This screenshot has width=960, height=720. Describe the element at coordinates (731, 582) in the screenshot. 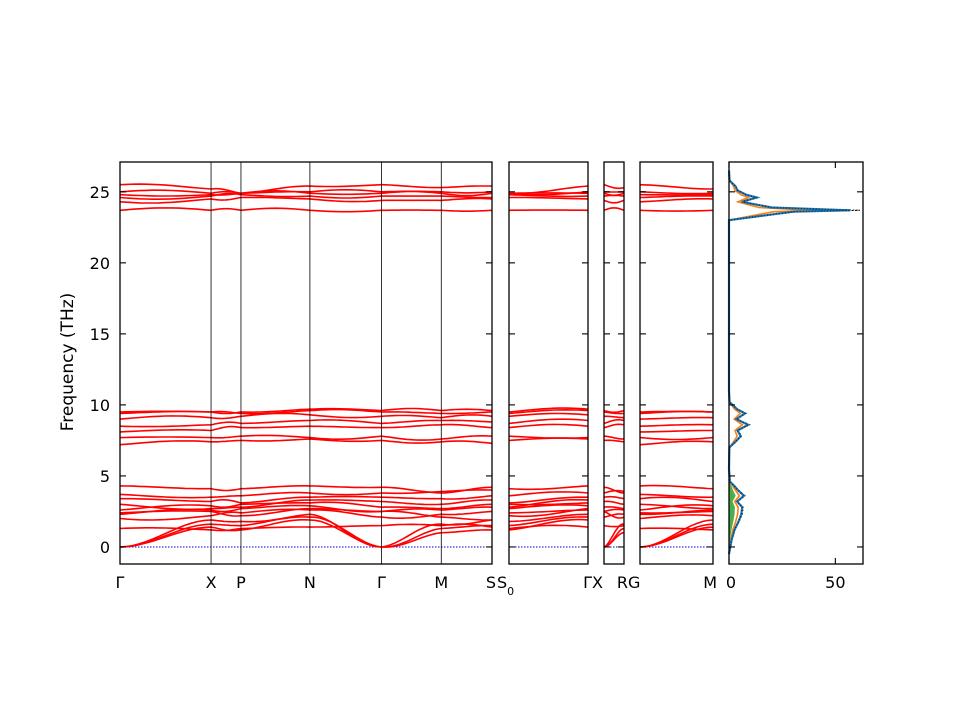

I see `dos-x-tick-label: 0` at that location.